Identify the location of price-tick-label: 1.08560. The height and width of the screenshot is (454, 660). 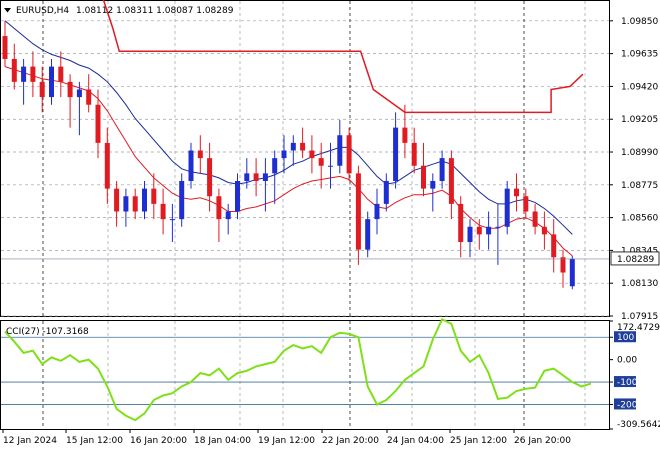
(639, 219).